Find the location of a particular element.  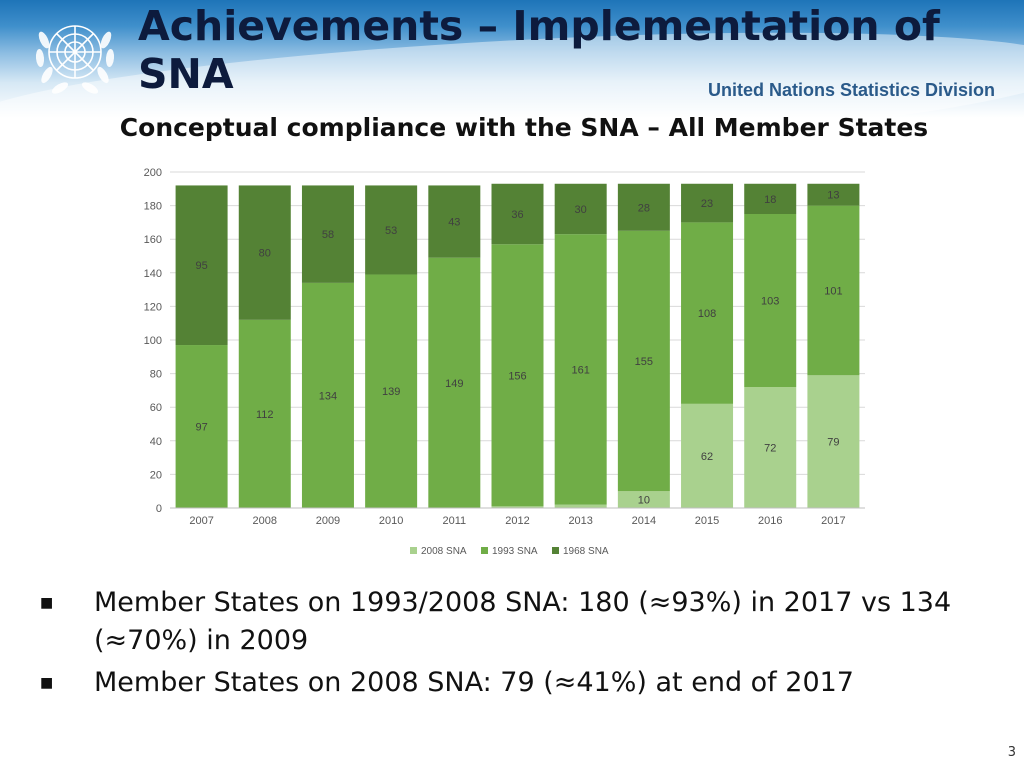

data-label: 36 is located at coordinates (517, 215).